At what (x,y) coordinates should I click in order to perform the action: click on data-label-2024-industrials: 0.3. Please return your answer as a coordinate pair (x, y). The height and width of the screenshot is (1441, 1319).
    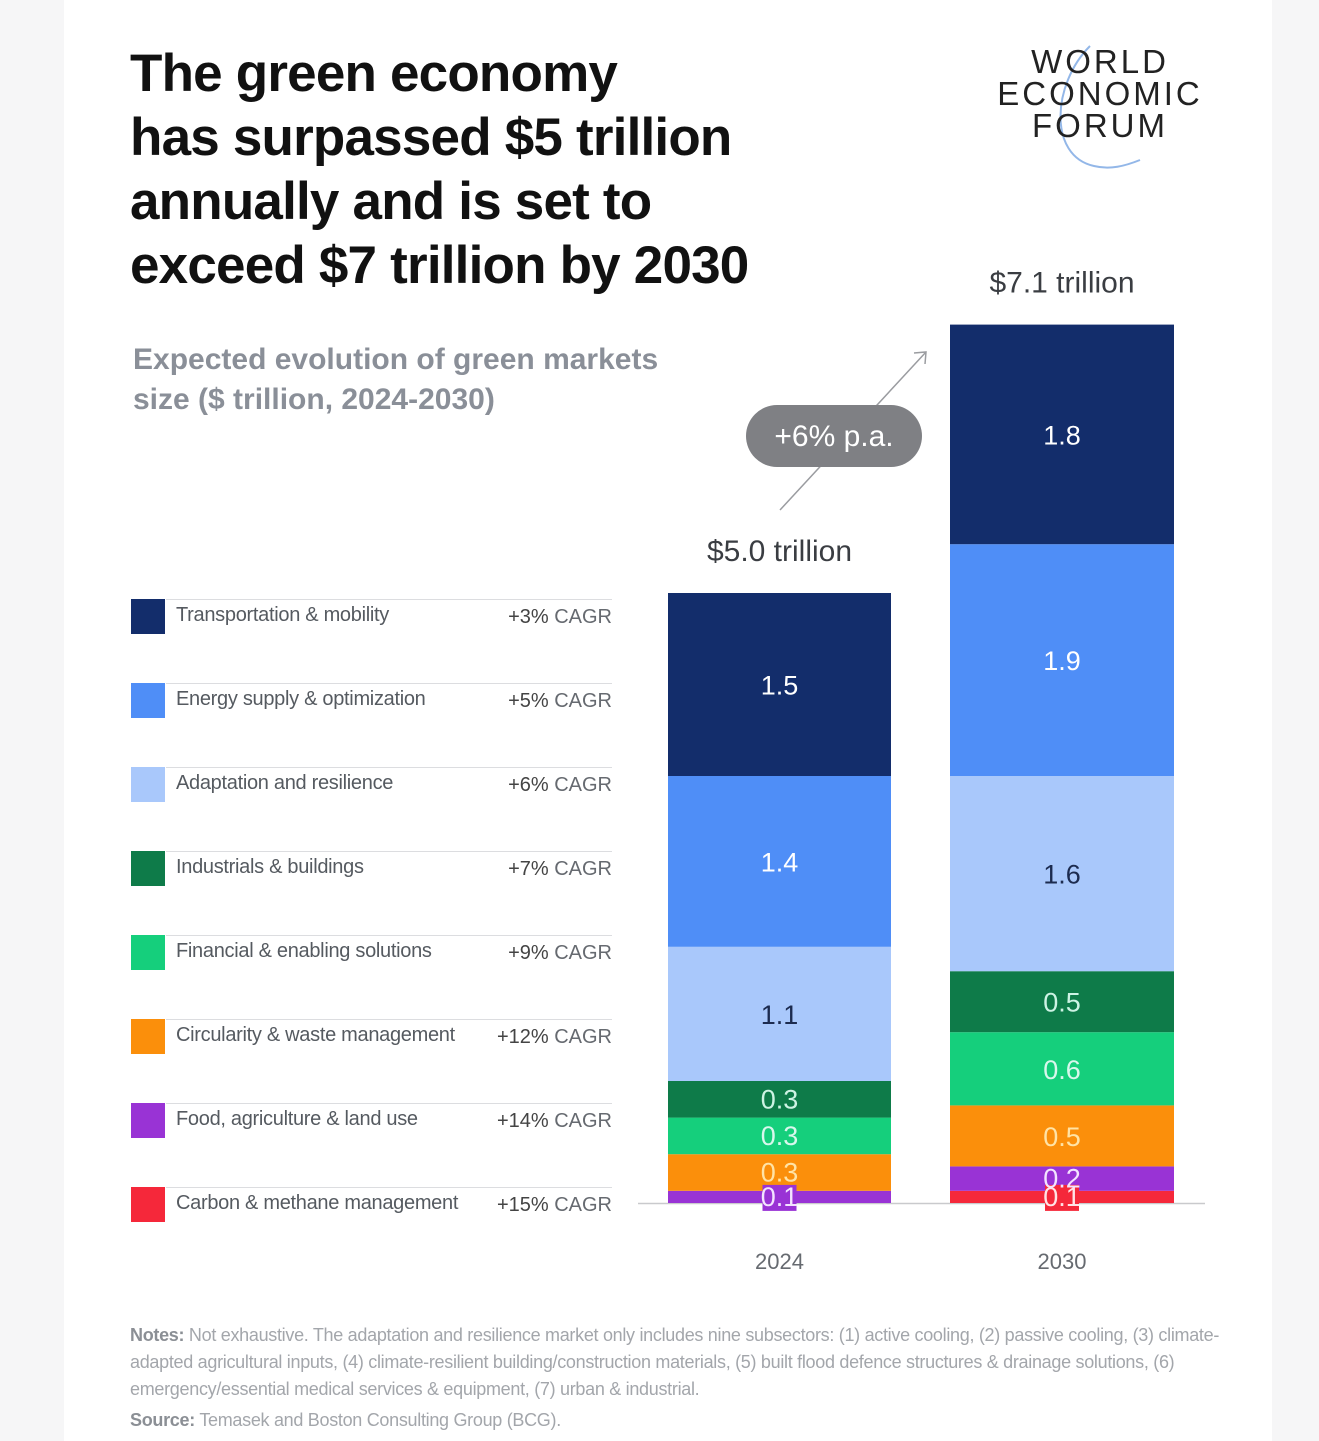
    Looking at the image, I should click on (780, 1099).